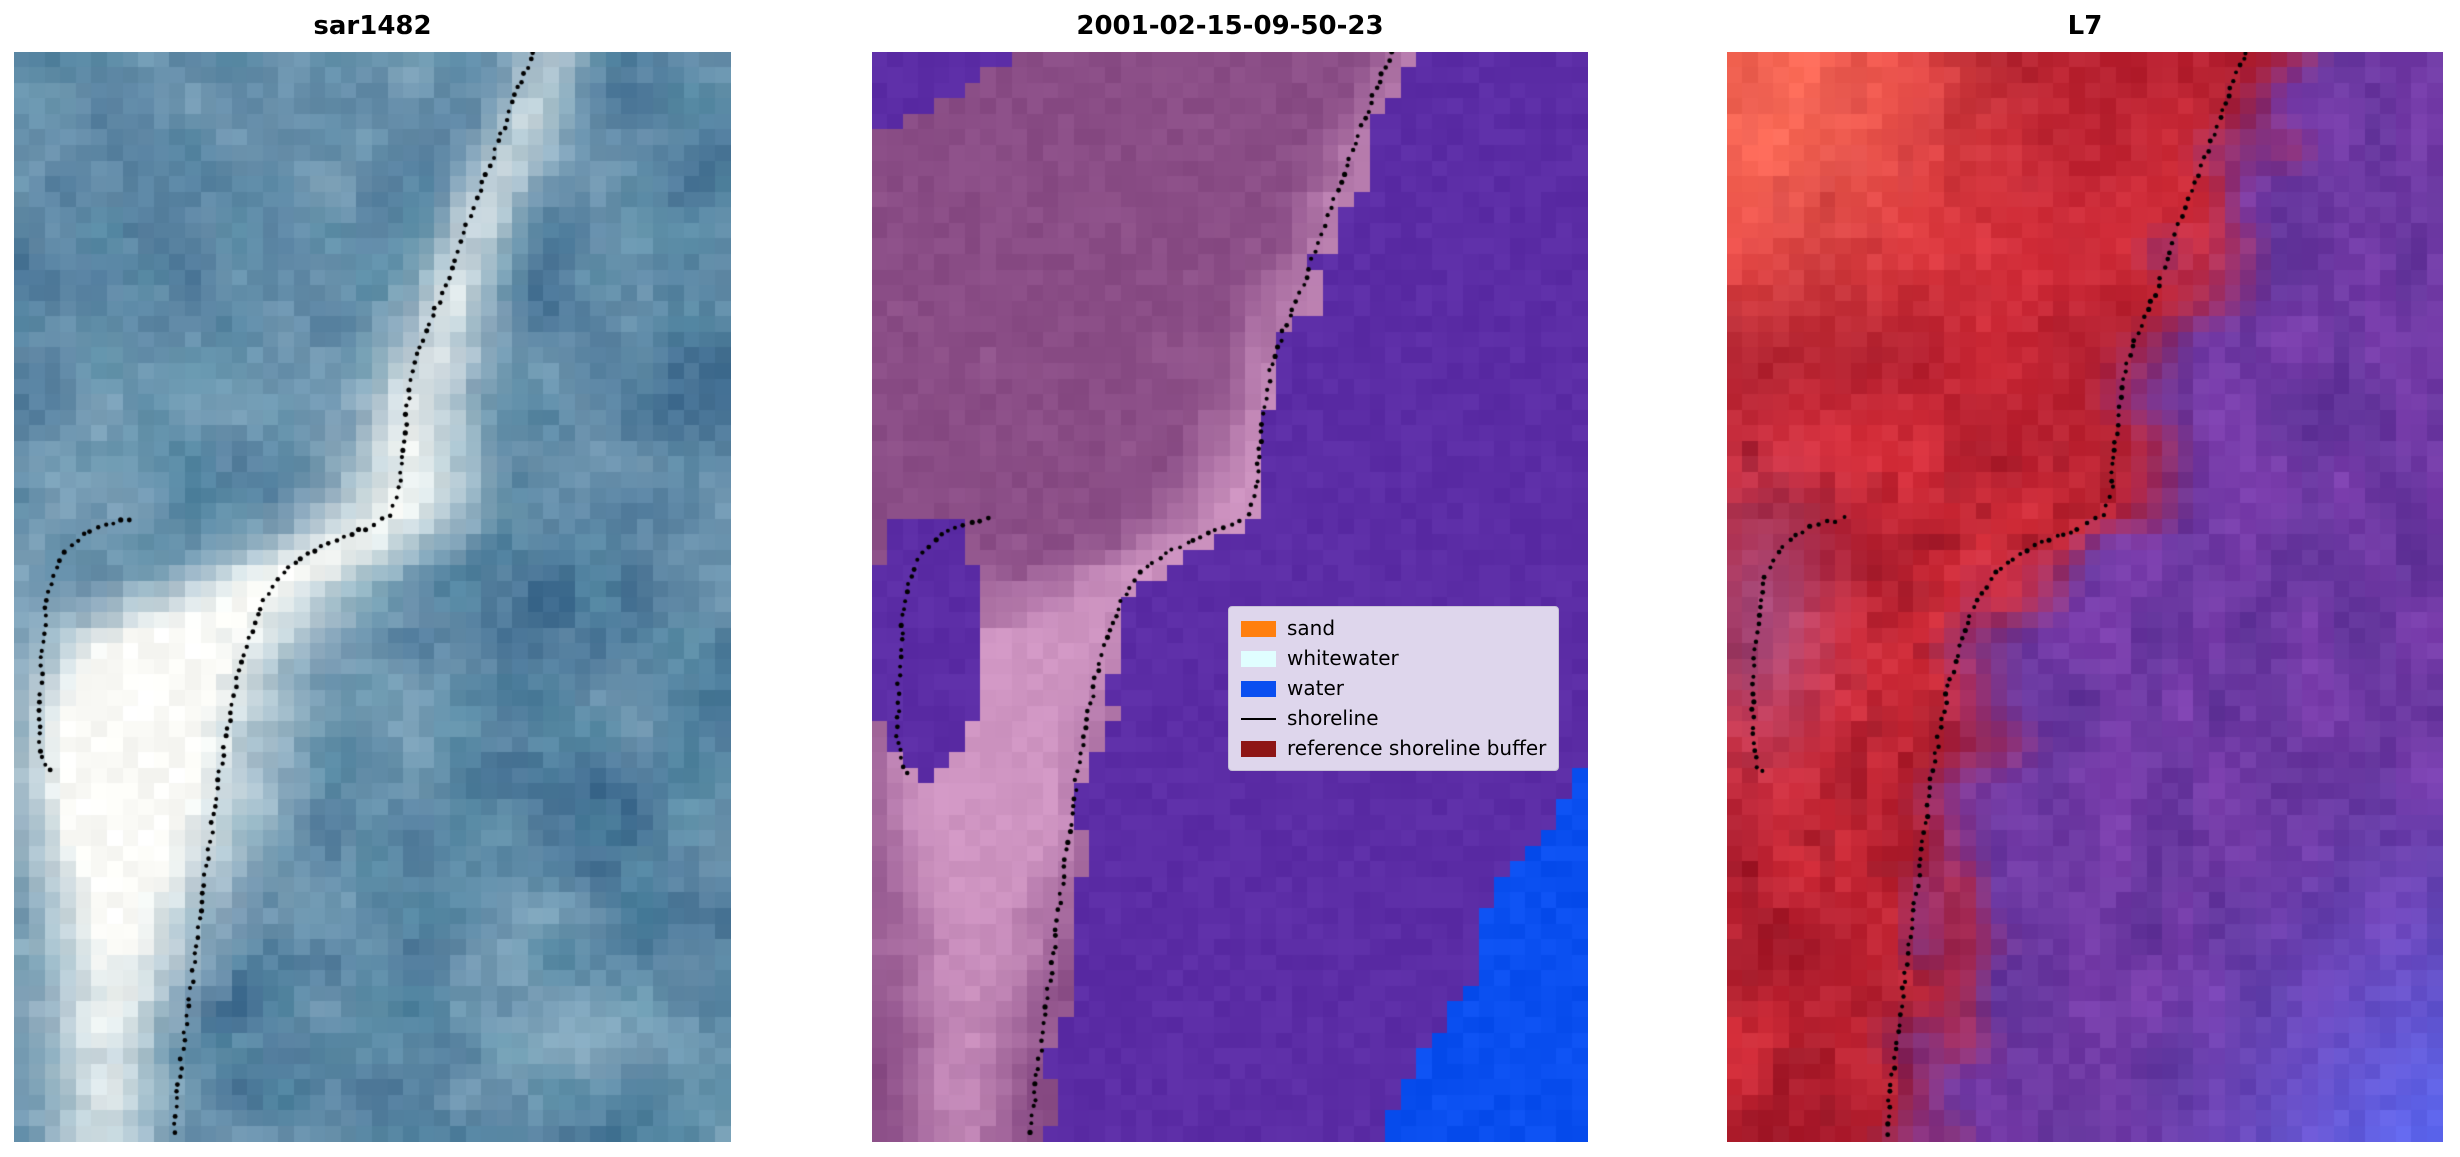 The image size is (2460, 1157). I want to click on legend-item-reference-shoreline-buffer: reference shoreline buffer, so click(1393, 748).